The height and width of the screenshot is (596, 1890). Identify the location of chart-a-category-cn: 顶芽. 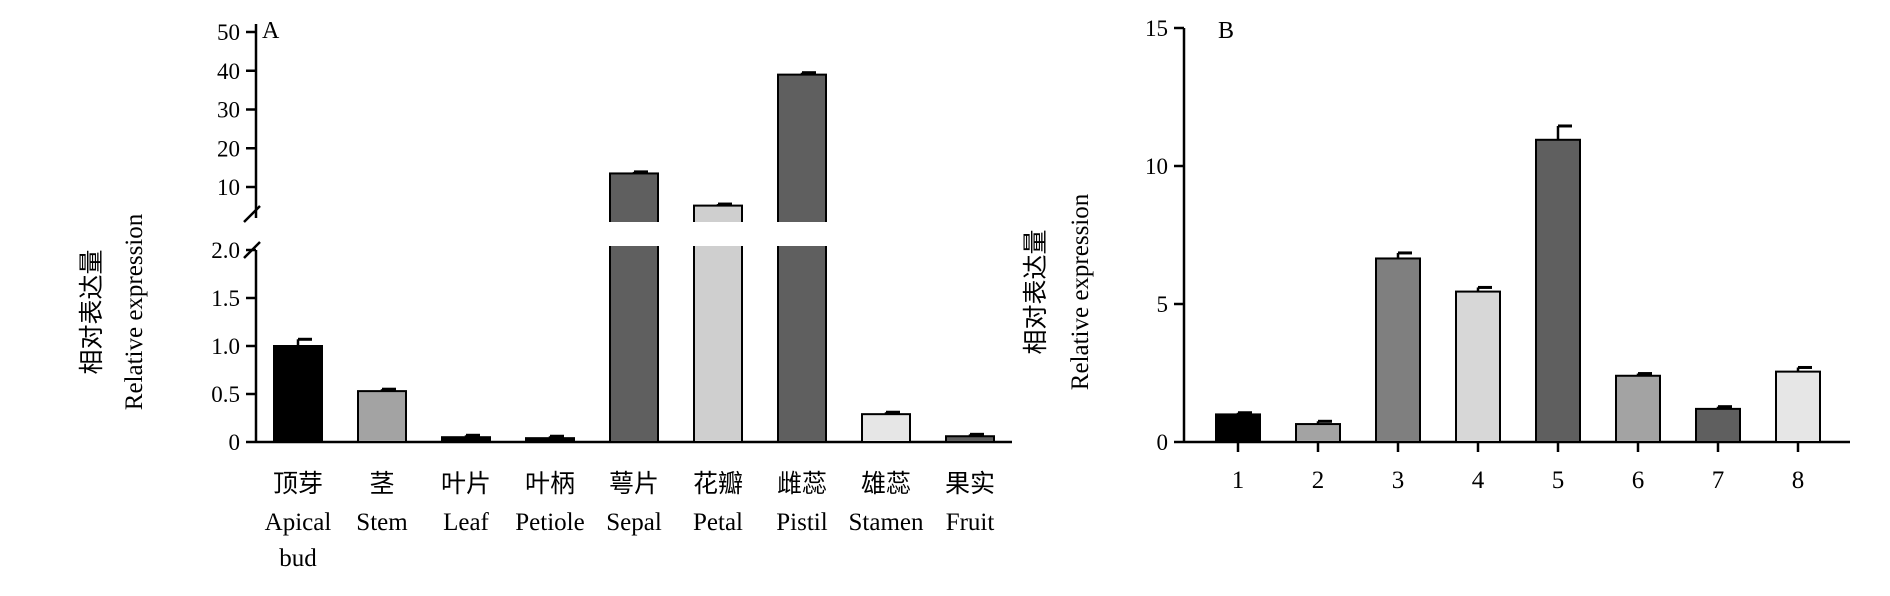
(298, 484).